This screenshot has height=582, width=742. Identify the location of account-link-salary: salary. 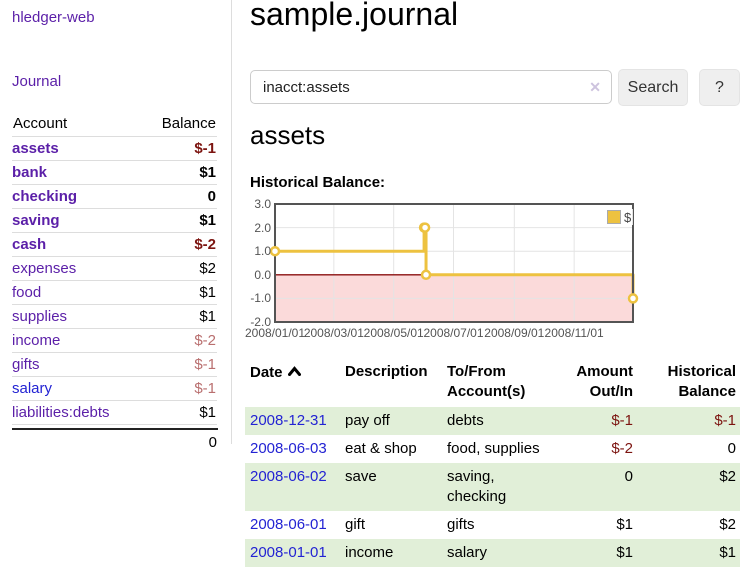
(32, 388).